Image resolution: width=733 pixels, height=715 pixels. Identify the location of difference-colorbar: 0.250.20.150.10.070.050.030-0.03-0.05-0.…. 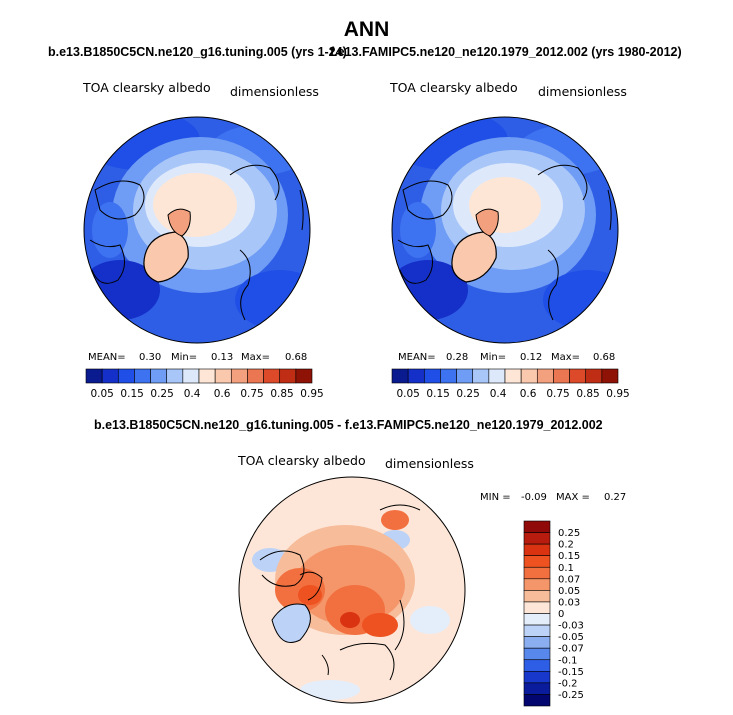
(553, 613).